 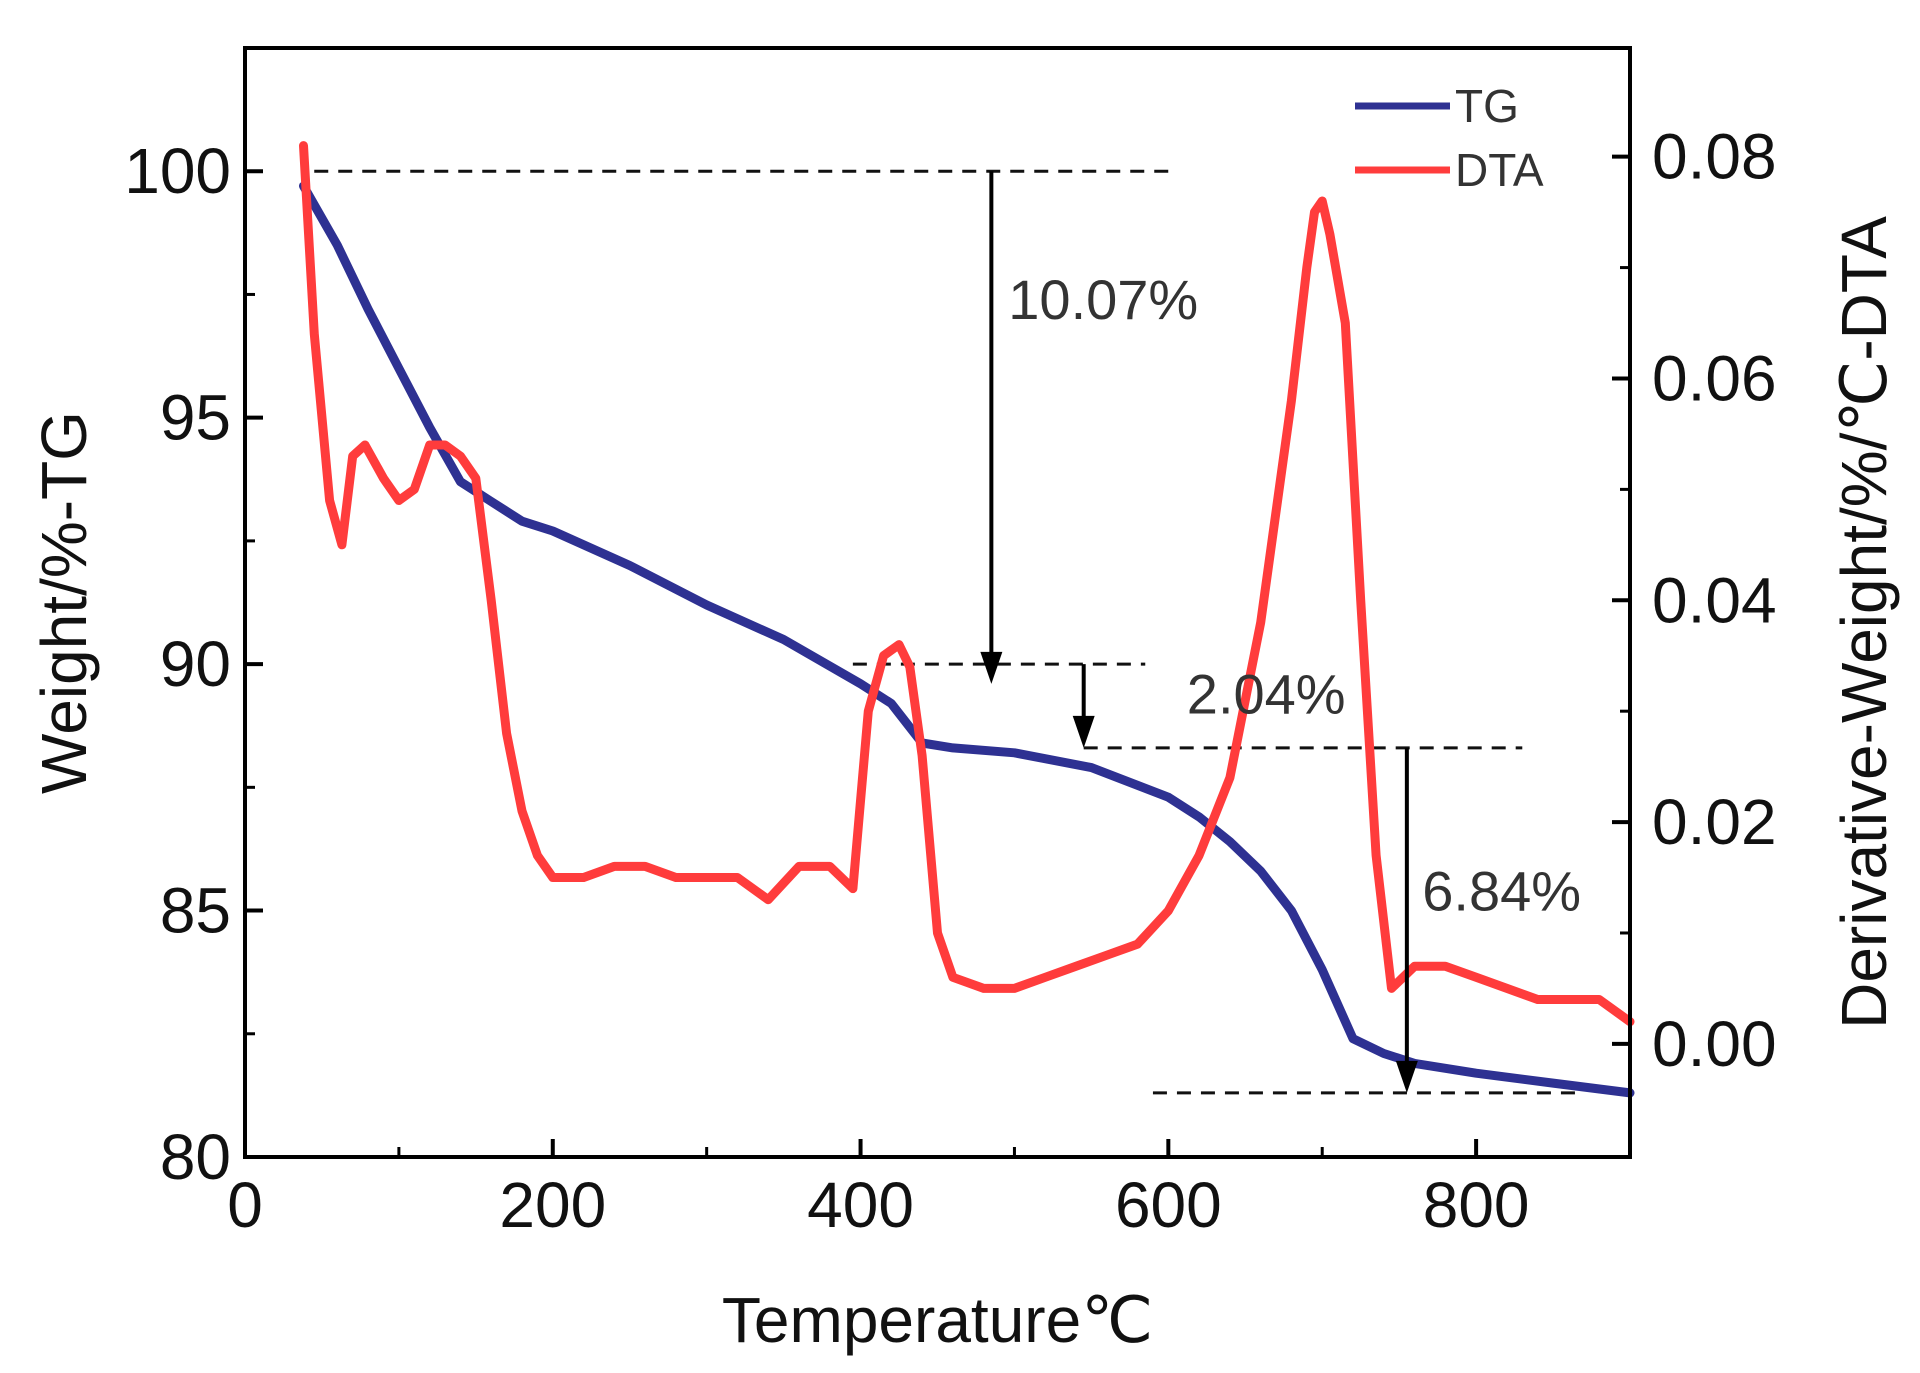 What do you see at coordinates (195, 1157) in the screenshot?
I see `y-left-tick-label: 80` at bounding box center [195, 1157].